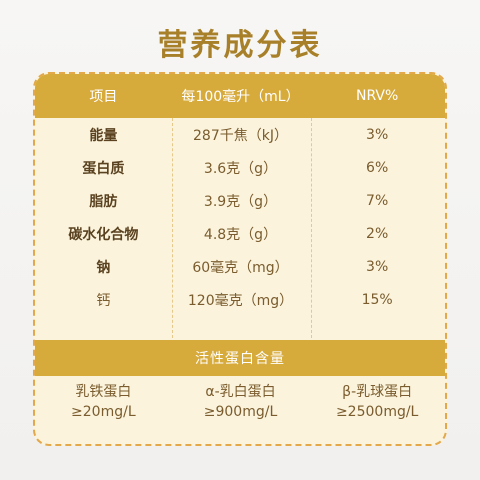  Describe the element at coordinates (377, 412) in the screenshot. I see `protein-value: ≥2500mg/L` at that location.